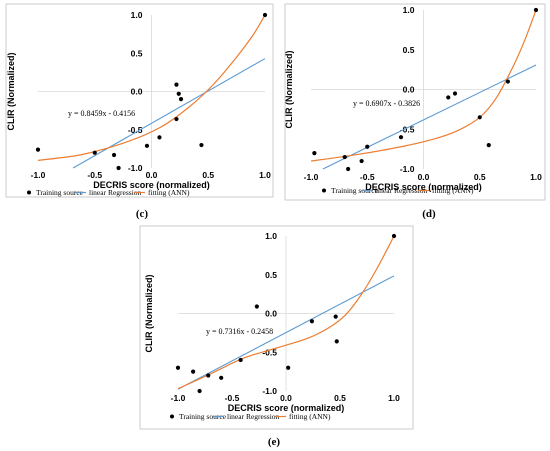  What do you see at coordinates (101, 113) in the screenshot?
I see `regression-equation: y = 0.8459x - 0.4156` at bounding box center [101, 113].